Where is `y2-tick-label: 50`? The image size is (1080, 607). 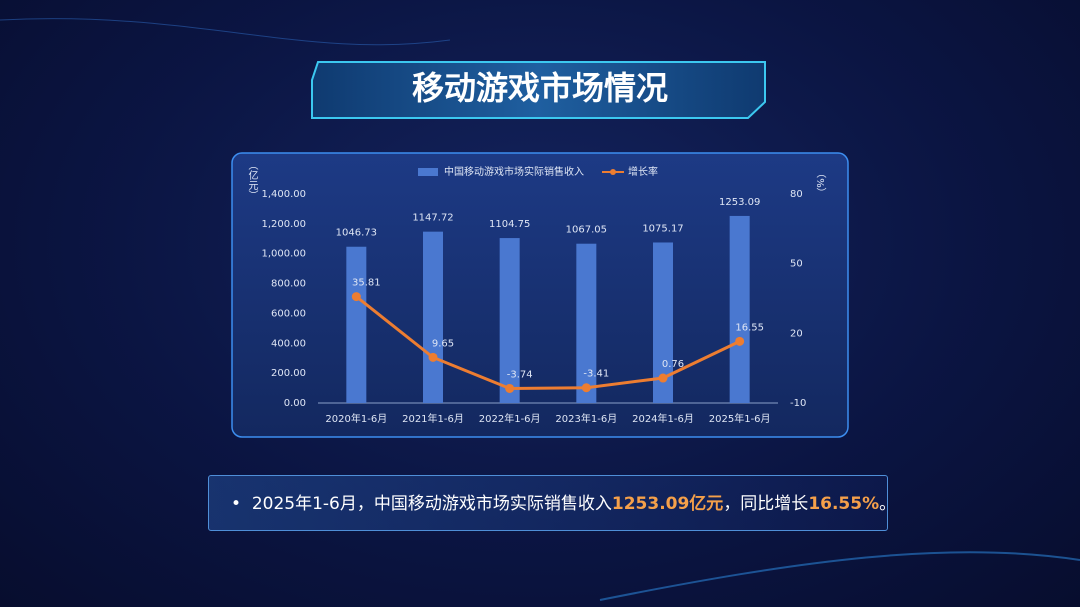
y2-tick-label: 50 is located at coordinates (796, 264).